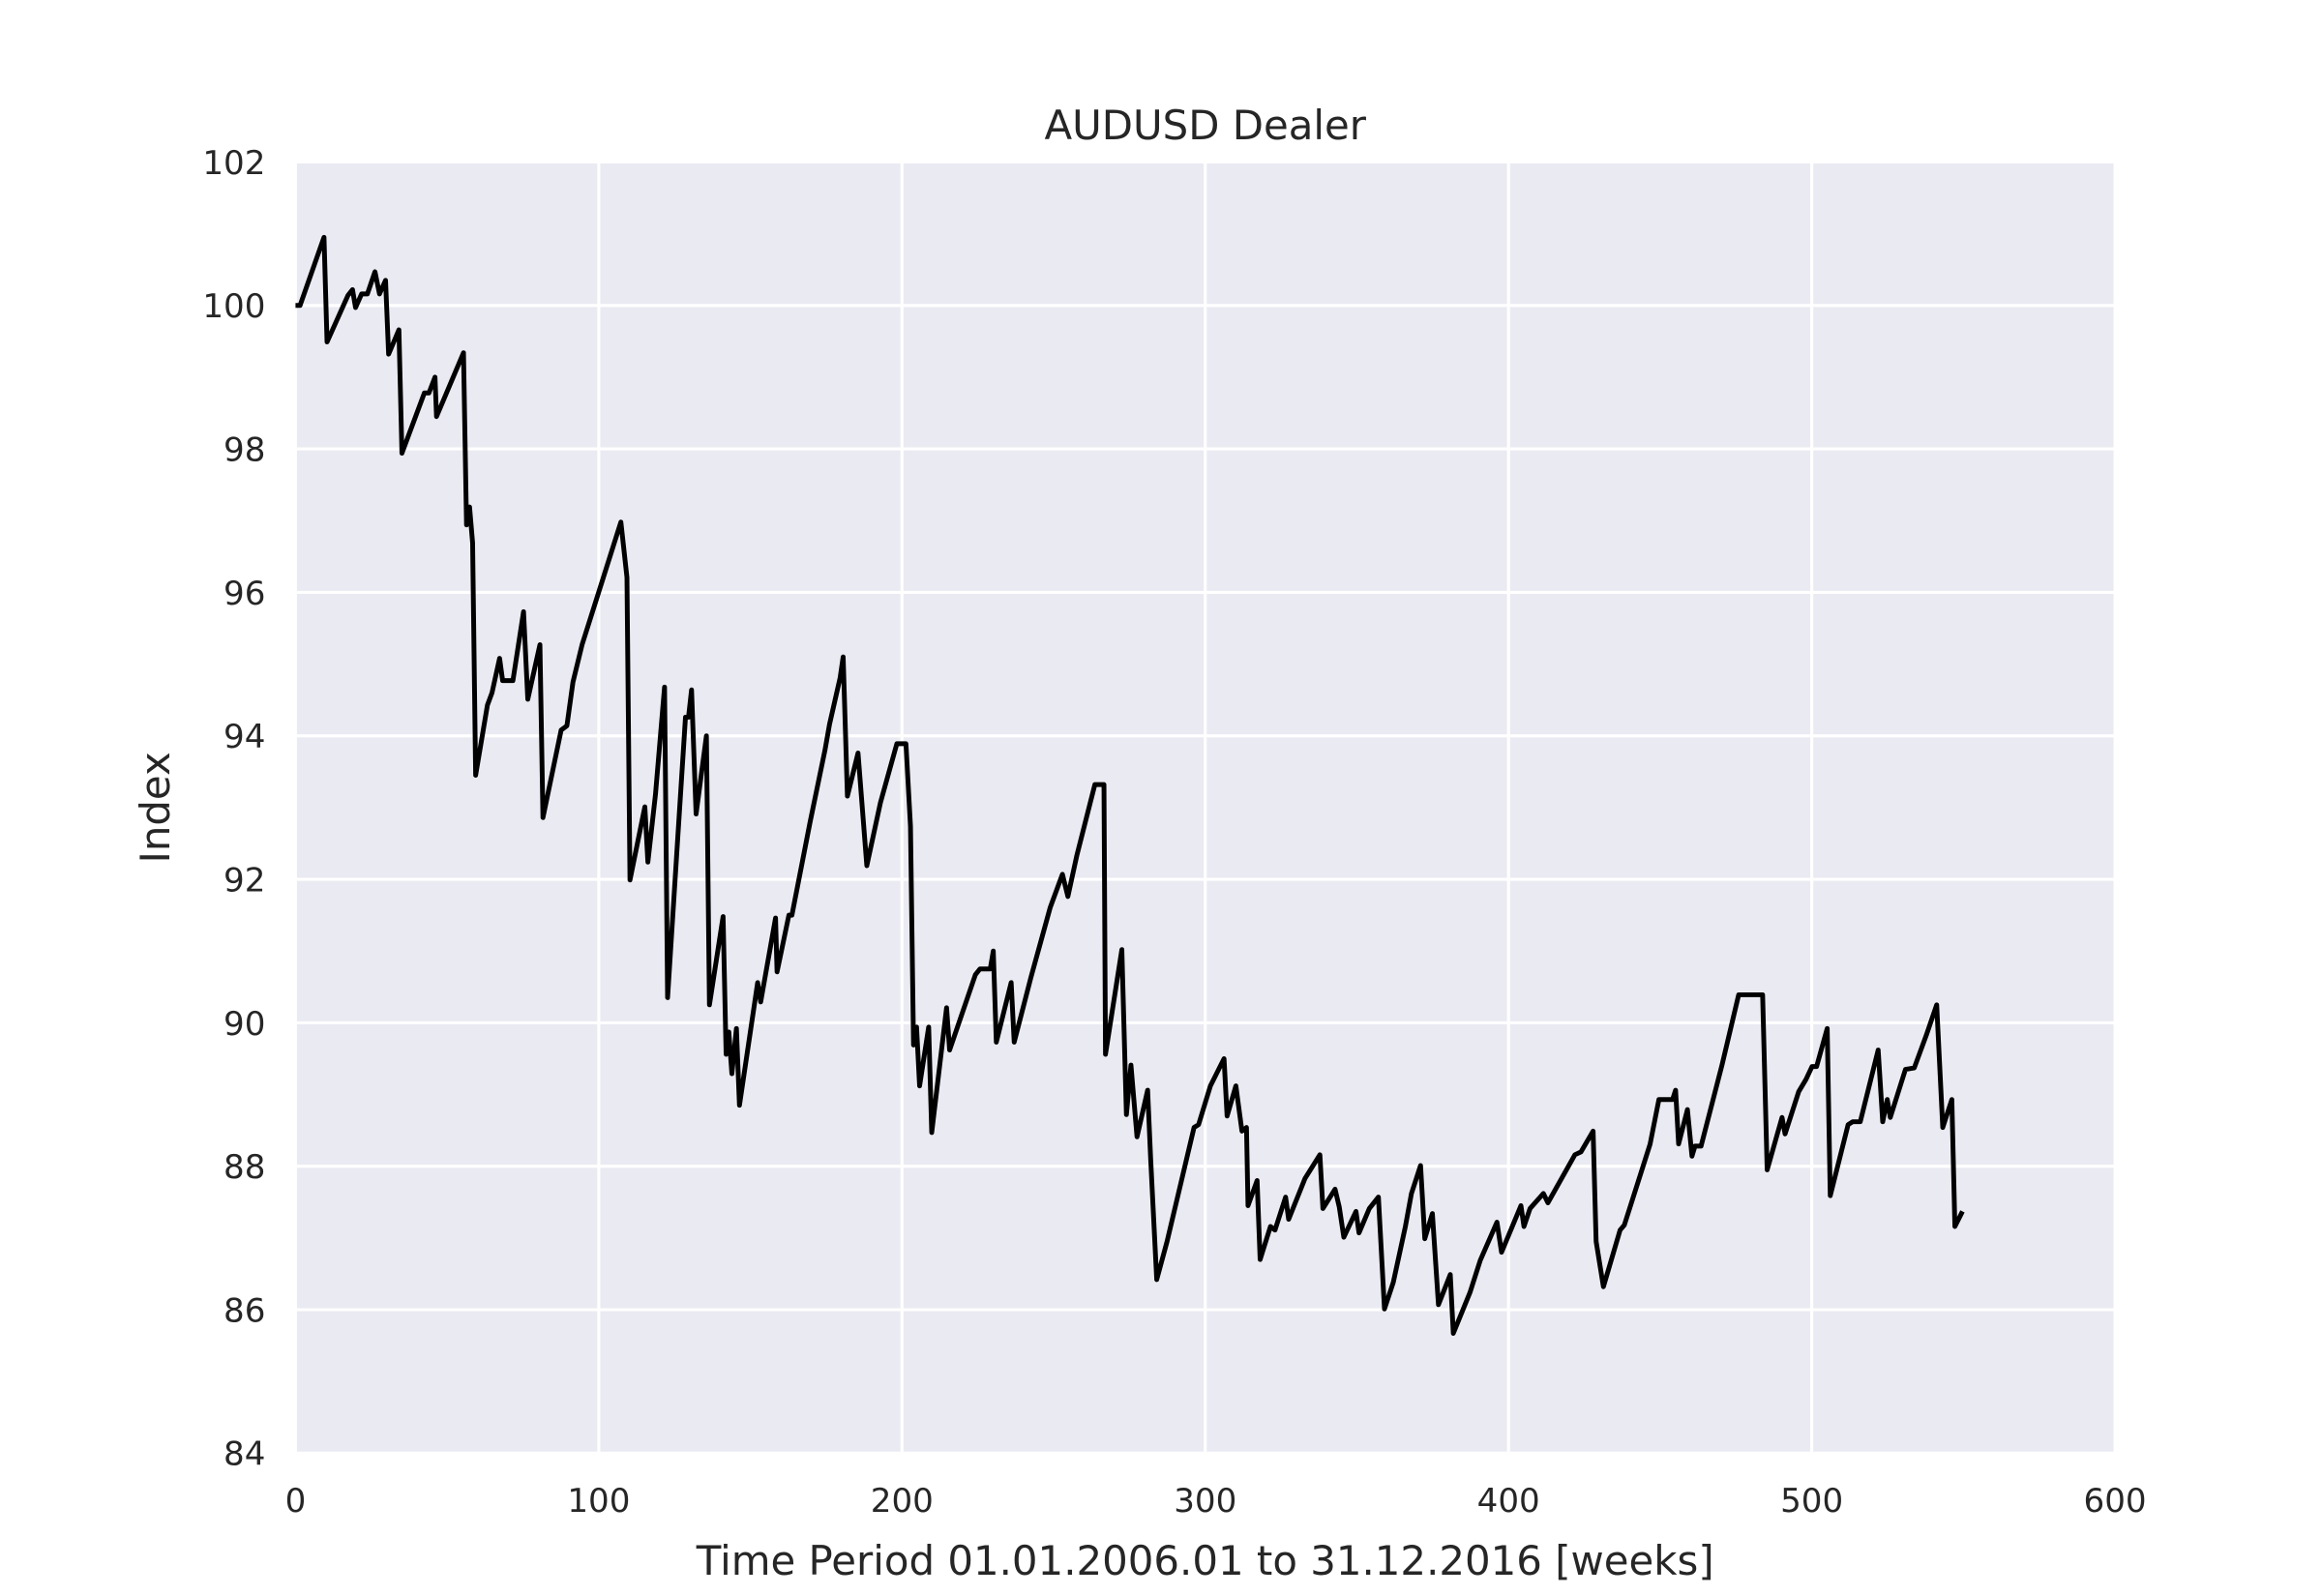 This screenshot has height=1596, width=2322. What do you see at coordinates (244, 1024) in the screenshot?
I see `y-tick-label: 90` at bounding box center [244, 1024].